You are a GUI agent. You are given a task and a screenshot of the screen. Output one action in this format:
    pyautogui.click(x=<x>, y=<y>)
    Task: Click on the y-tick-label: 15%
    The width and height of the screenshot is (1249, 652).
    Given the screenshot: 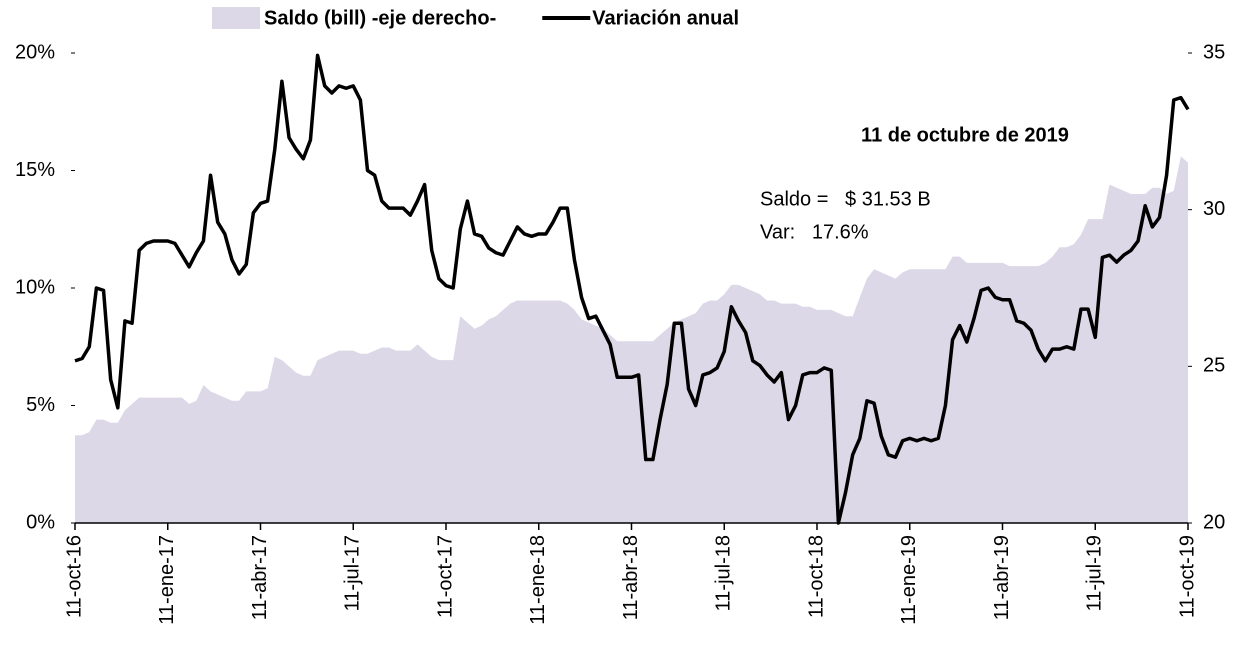 What is the action you would take?
    pyautogui.click(x=35, y=170)
    